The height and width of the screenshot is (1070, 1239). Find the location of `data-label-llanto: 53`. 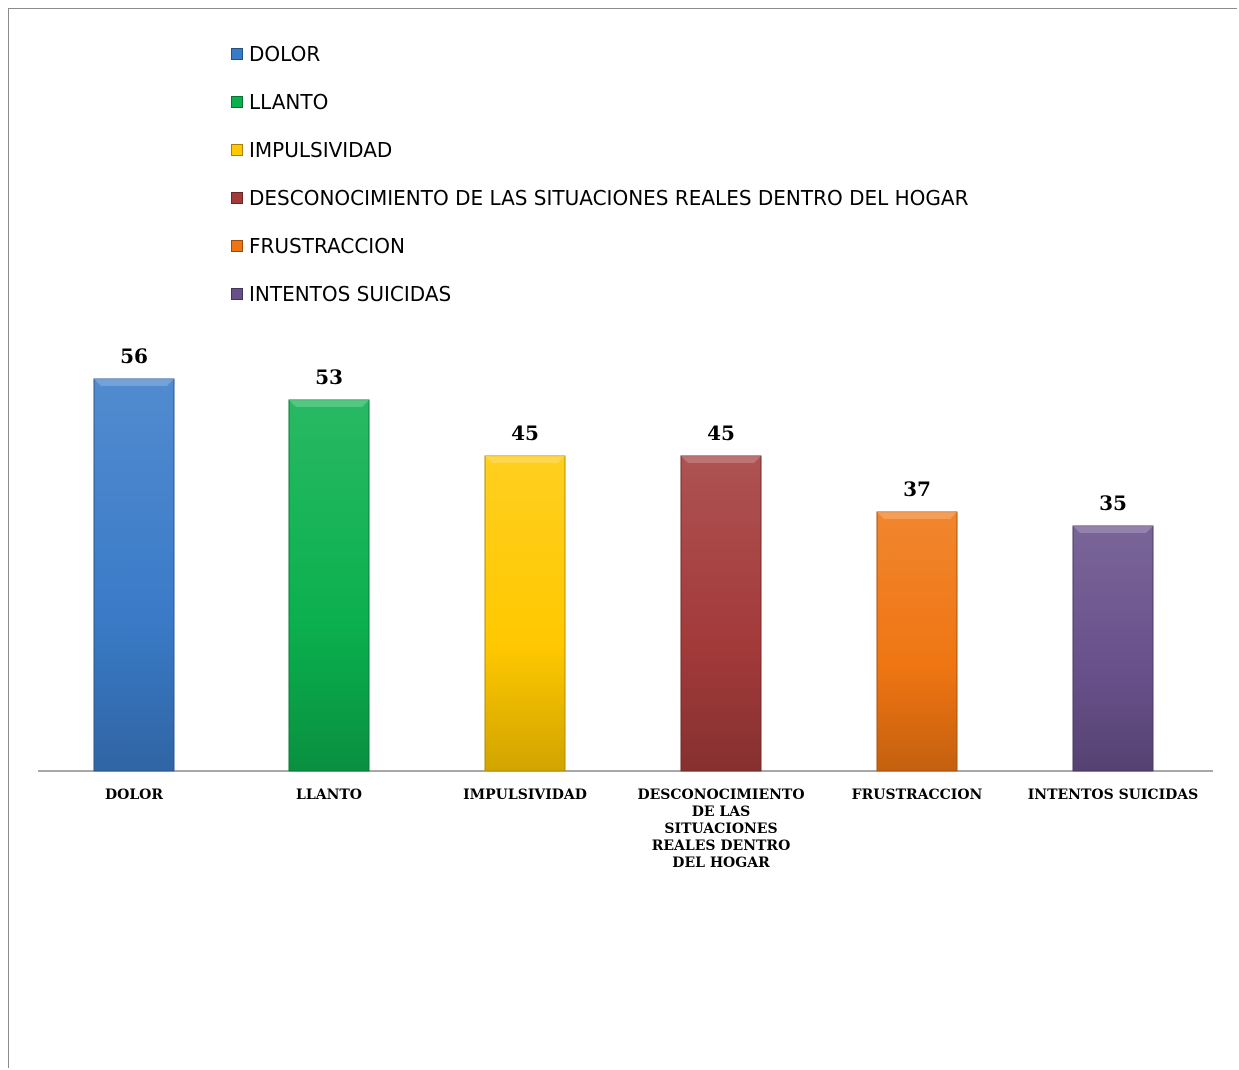

data-label-llanto: 53 is located at coordinates (329, 377).